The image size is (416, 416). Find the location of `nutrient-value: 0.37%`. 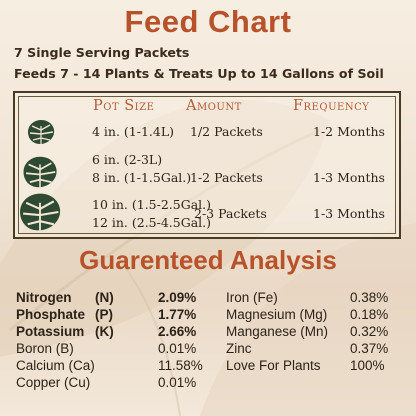

nutrient-value: 0.37% is located at coordinates (369, 348).